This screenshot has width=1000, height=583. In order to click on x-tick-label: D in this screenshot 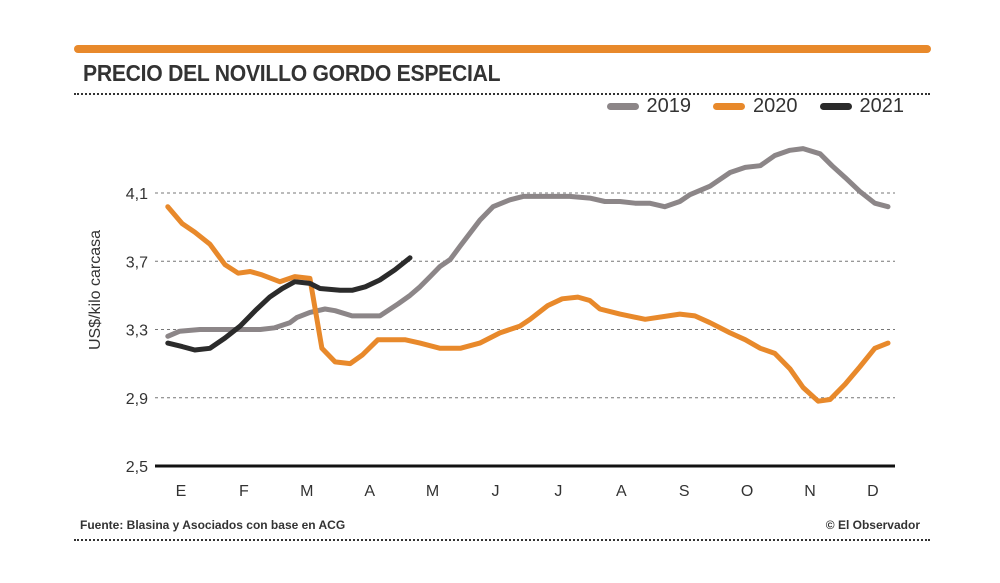, I will do `click(873, 491)`.